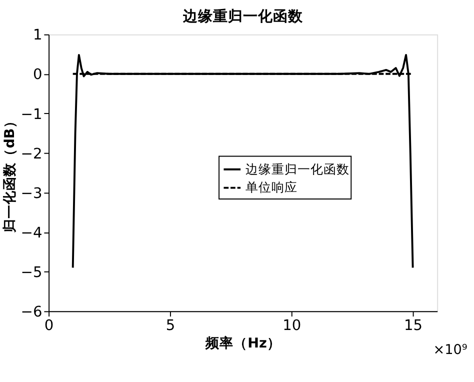  I want to click on x-tick-label: 0, so click(49, 325).